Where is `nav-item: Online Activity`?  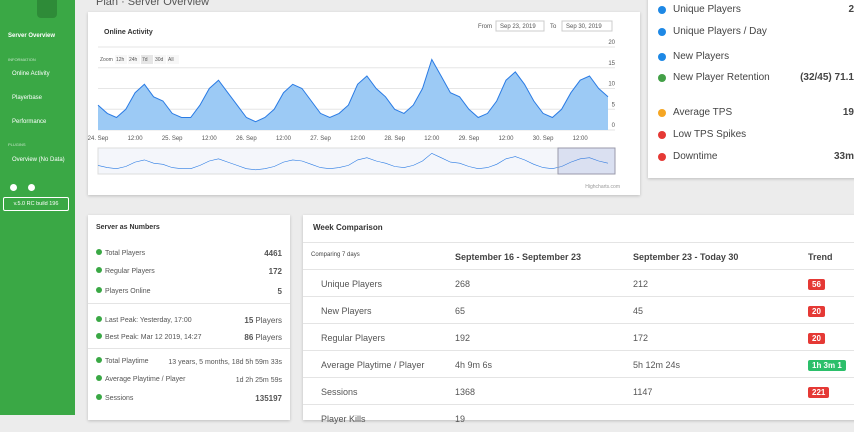
nav-item: Online Activity is located at coordinates (31, 74).